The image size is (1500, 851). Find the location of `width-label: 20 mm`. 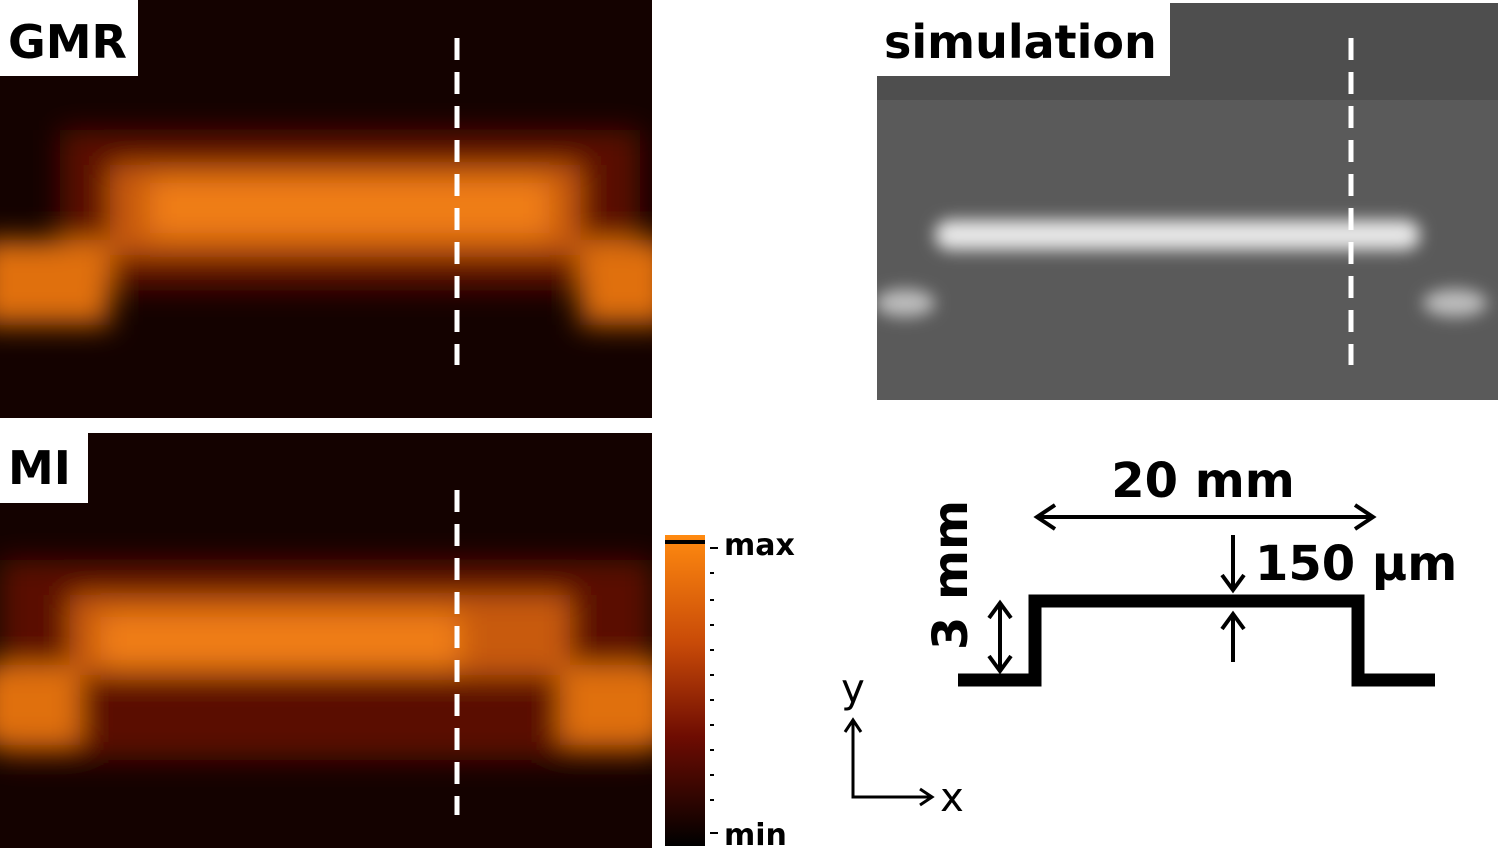

width-label: 20 mm is located at coordinates (1203, 481).